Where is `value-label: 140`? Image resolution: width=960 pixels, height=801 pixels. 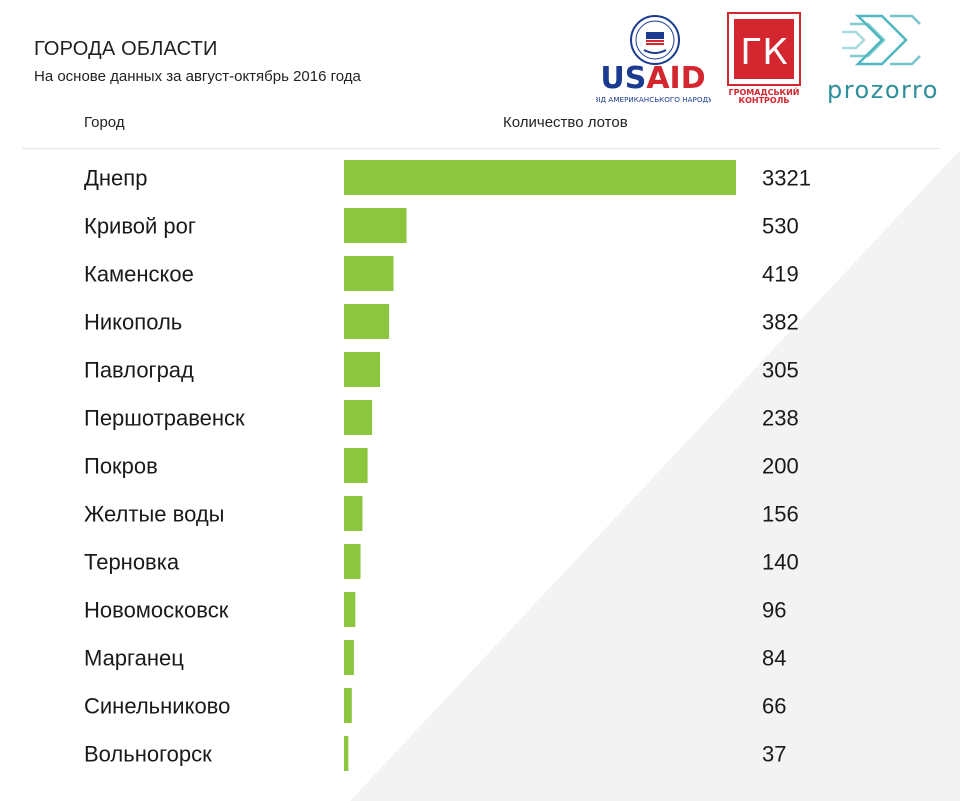 value-label: 140 is located at coordinates (780, 562).